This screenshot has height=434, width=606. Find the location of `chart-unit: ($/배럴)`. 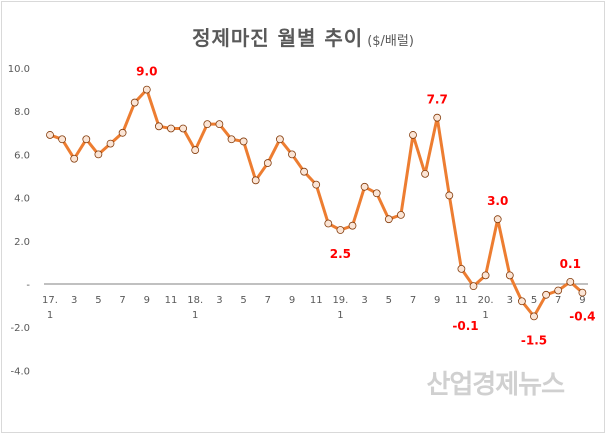

chart-unit: ($/배럴) is located at coordinates (390, 41).